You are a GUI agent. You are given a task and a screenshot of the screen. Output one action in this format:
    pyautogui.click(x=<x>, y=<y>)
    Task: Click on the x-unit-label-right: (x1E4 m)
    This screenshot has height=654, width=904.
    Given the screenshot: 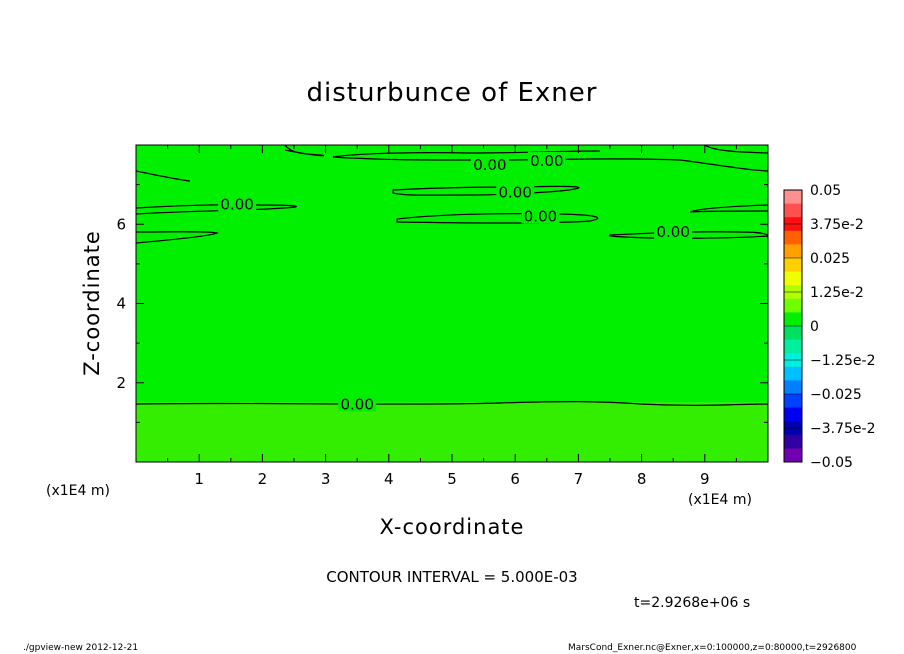 What is the action you would take?
    pyautogui.click(x=720, y=500)
    